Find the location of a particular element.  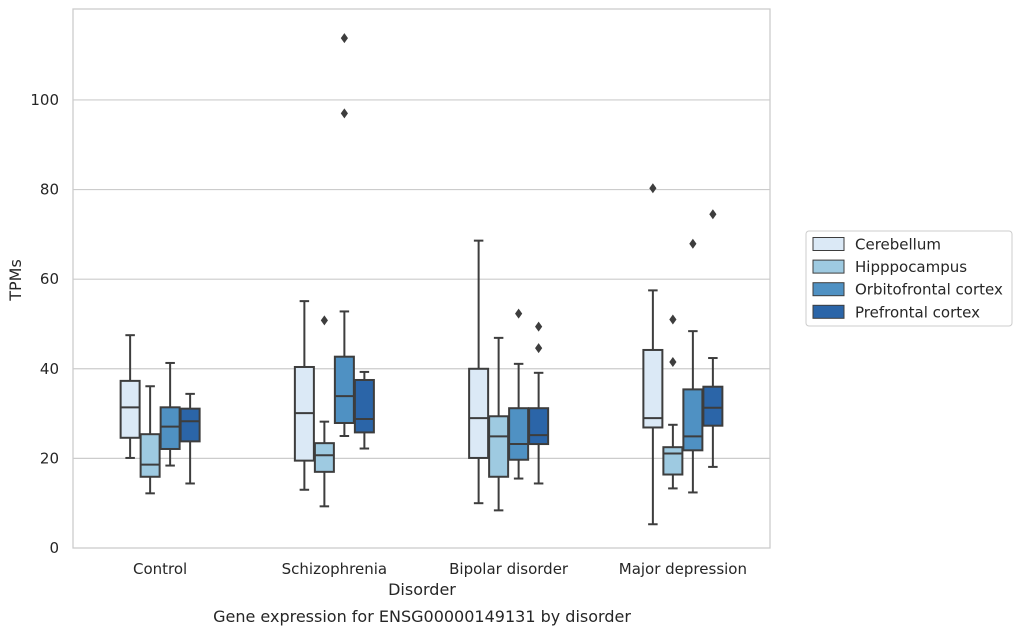

y-tick-label: 100 is located at coordinates (44, 100).